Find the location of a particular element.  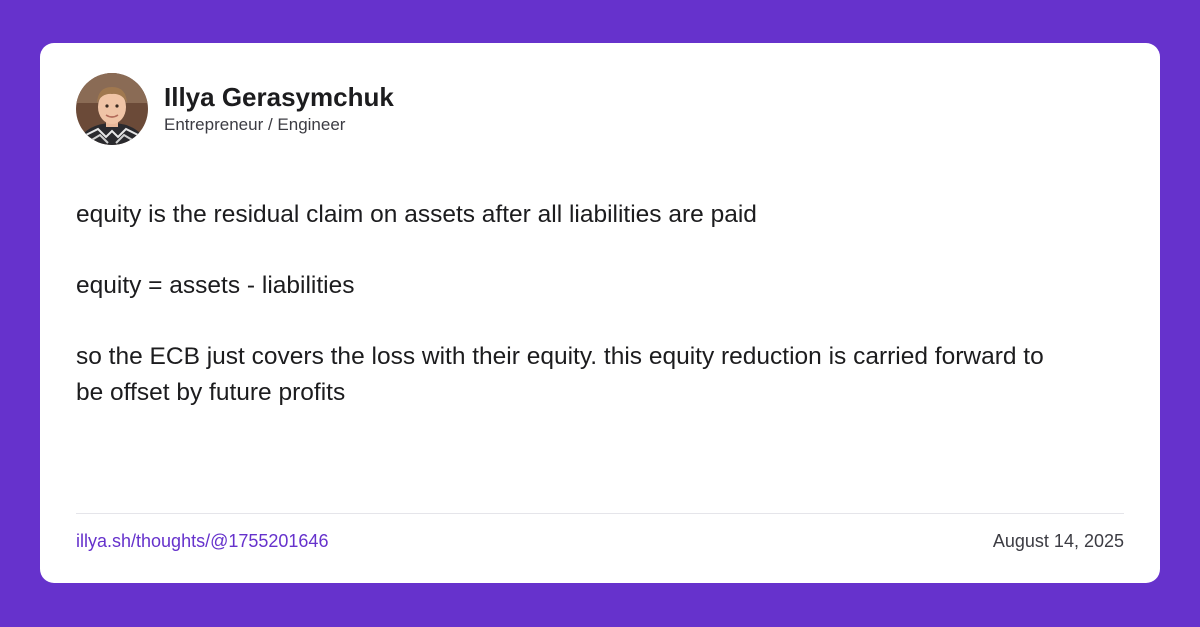

author-name: Illya Gerasymchuk is located at coordinates (279, 97).